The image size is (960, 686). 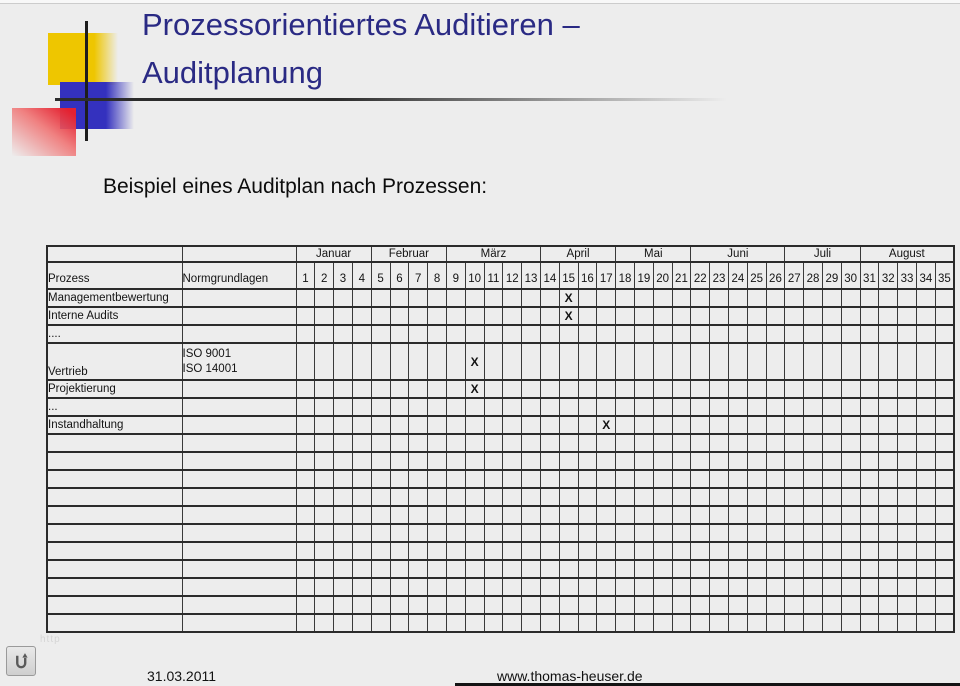 What do you see at coordinates (653, 254) in the screenshot?
I see `month-header: Mai` at bounding box center [653, 254].